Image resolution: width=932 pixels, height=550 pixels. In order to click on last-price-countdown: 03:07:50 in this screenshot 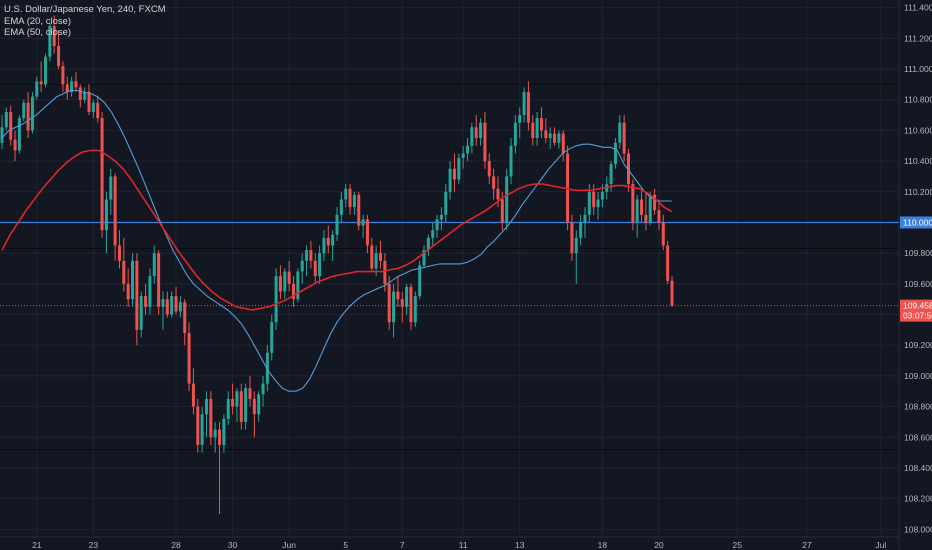, I will do `click(917, 316)`.